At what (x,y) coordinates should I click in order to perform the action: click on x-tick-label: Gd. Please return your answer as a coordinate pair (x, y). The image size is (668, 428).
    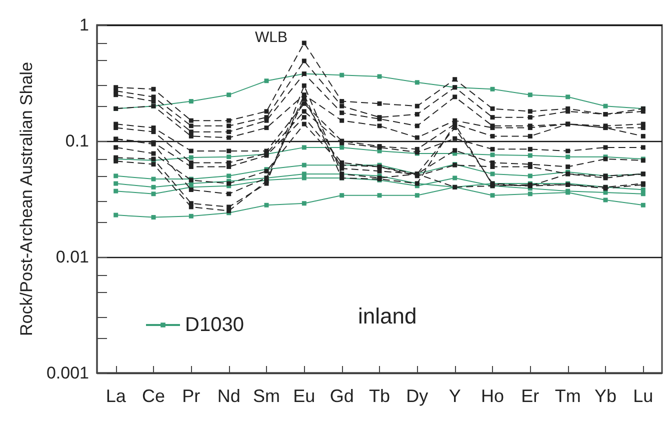
    Looking at the image, I should click on (342, 396).